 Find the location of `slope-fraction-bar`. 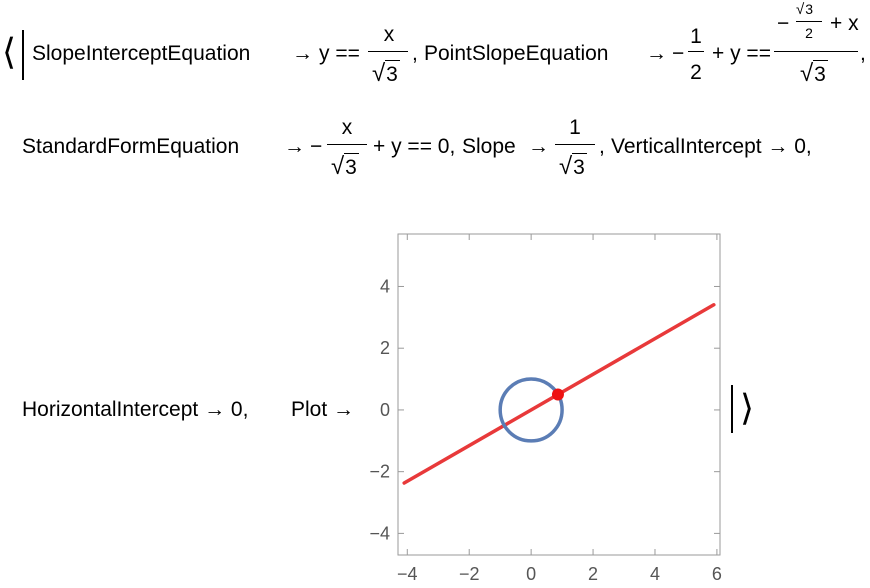

slope-fraction-bar is located at coordinates (575, 145).